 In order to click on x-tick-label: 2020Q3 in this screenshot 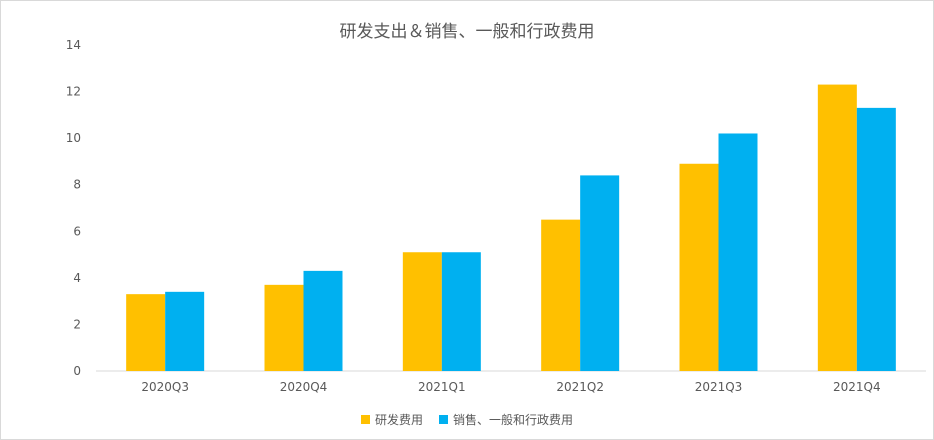, I will do `click(165, 387)`.